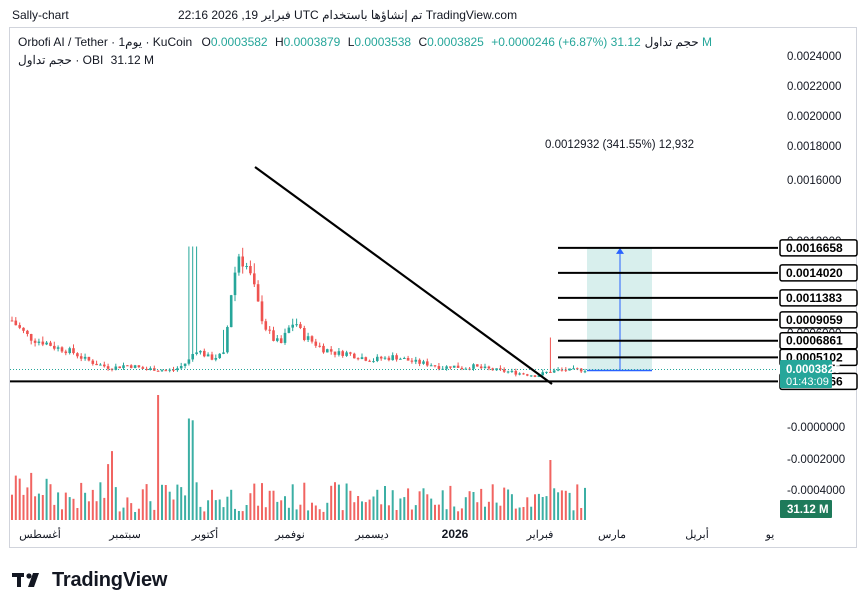 This screenshot has height=609, width=868. Describe the element at coordinates (132, 60) in the screenshot. I see `volume-indicator-value: 31.12 M` at that location.